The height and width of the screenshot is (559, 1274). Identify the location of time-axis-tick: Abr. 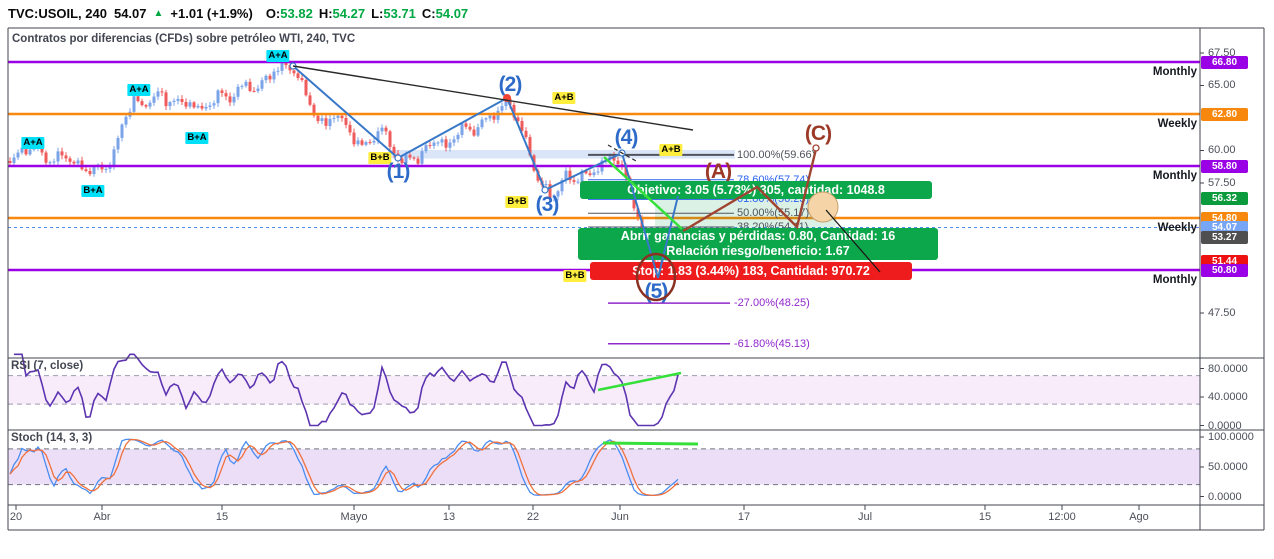
(102, 517).